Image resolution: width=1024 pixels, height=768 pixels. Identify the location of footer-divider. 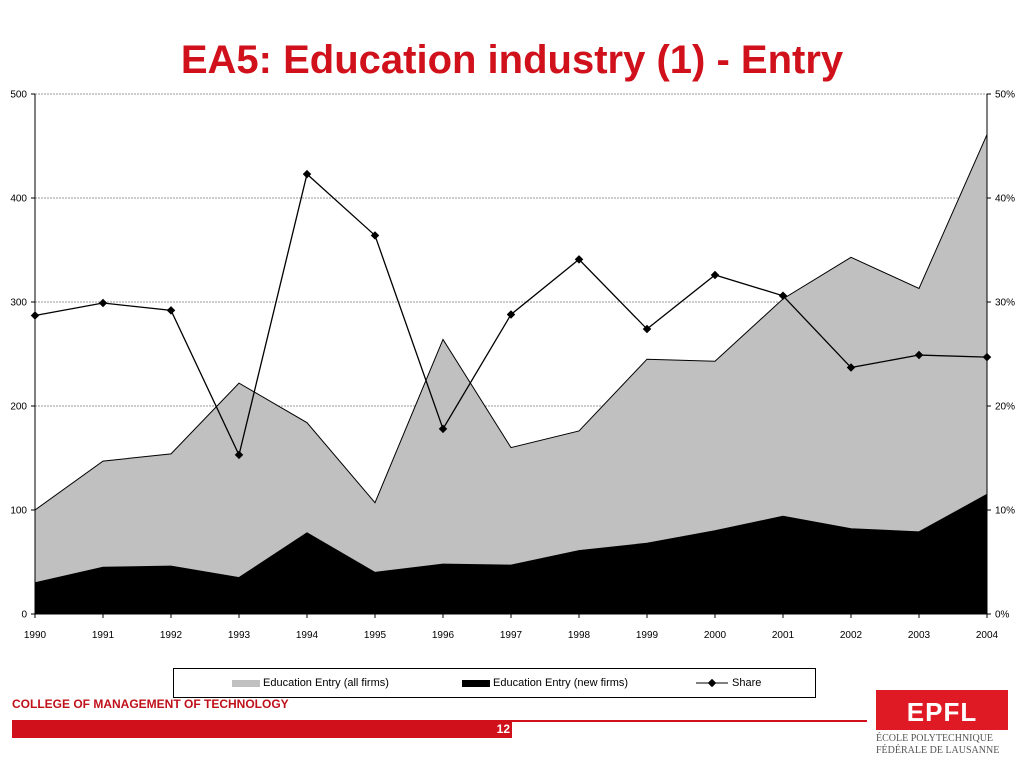
(689, 721).